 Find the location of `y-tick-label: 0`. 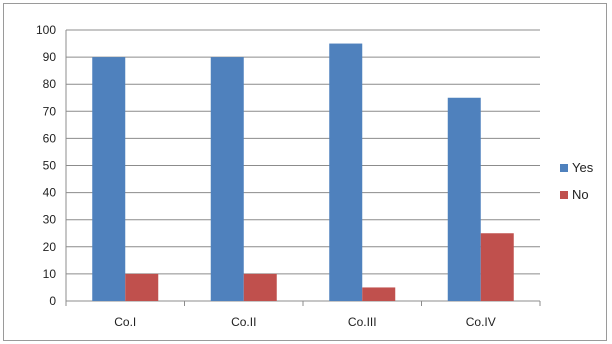

y-tick-label: 0 is located at coordinates (52, 301).